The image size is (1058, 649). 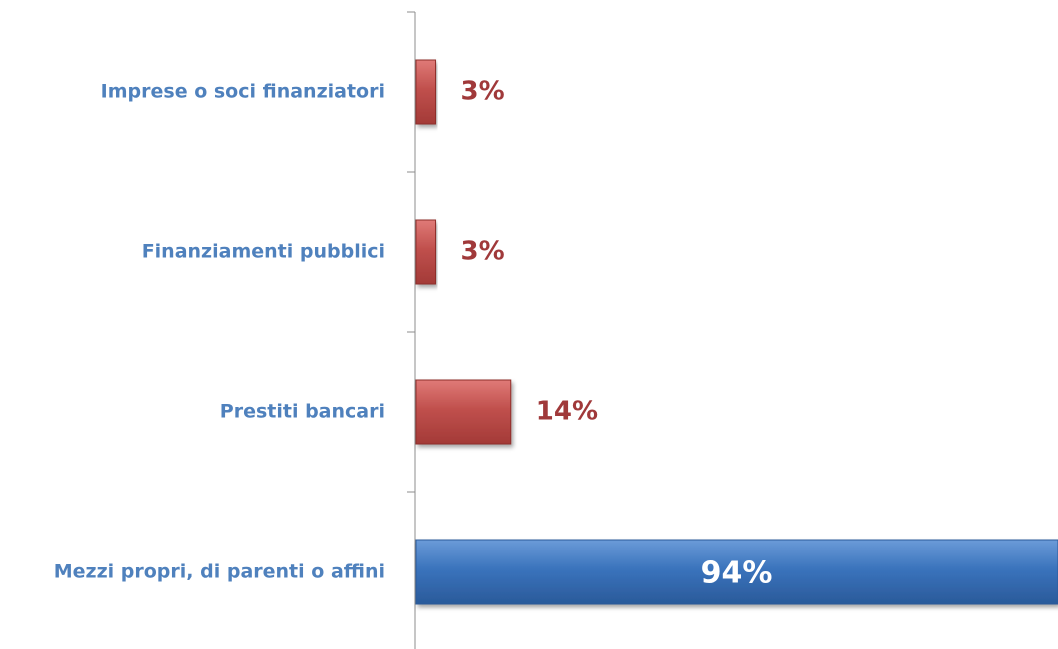 What do you see at coordinates (426, 92) in the screenshot?
I see `bar-imprese-o-soci-finanziatori` at bounding box center [426, 92].